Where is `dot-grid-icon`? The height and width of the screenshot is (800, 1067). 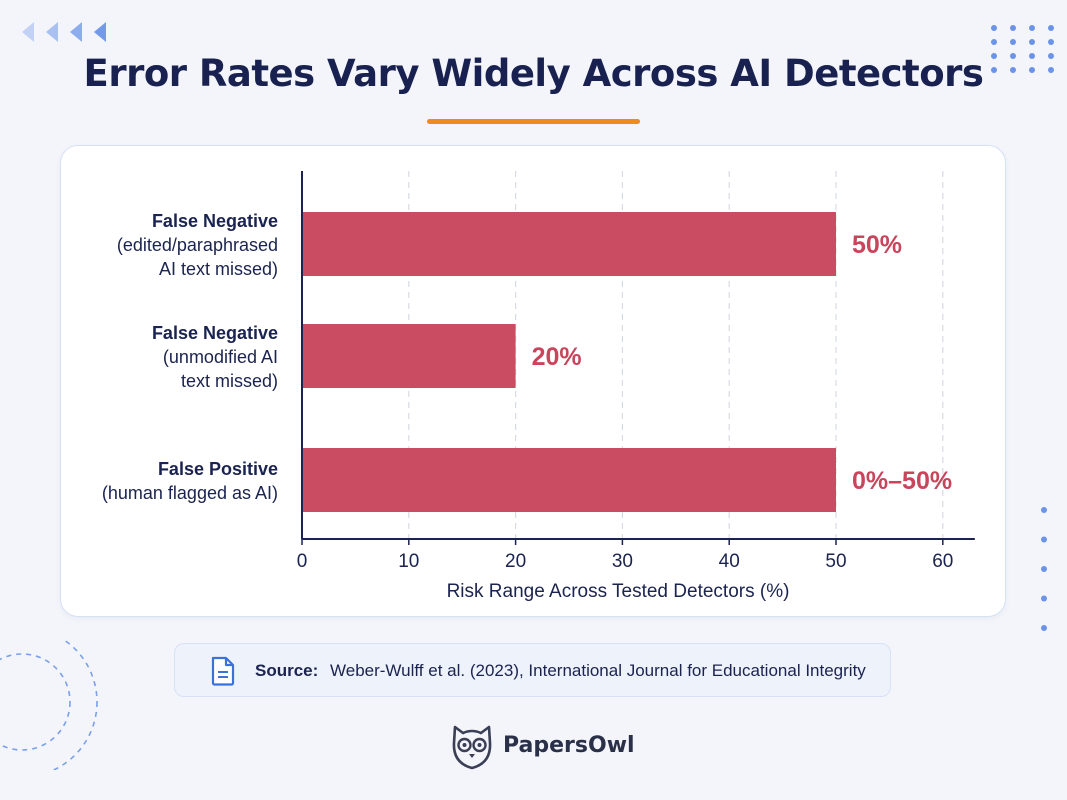
dot-grid-icon is located at coordinates (1022, 49).